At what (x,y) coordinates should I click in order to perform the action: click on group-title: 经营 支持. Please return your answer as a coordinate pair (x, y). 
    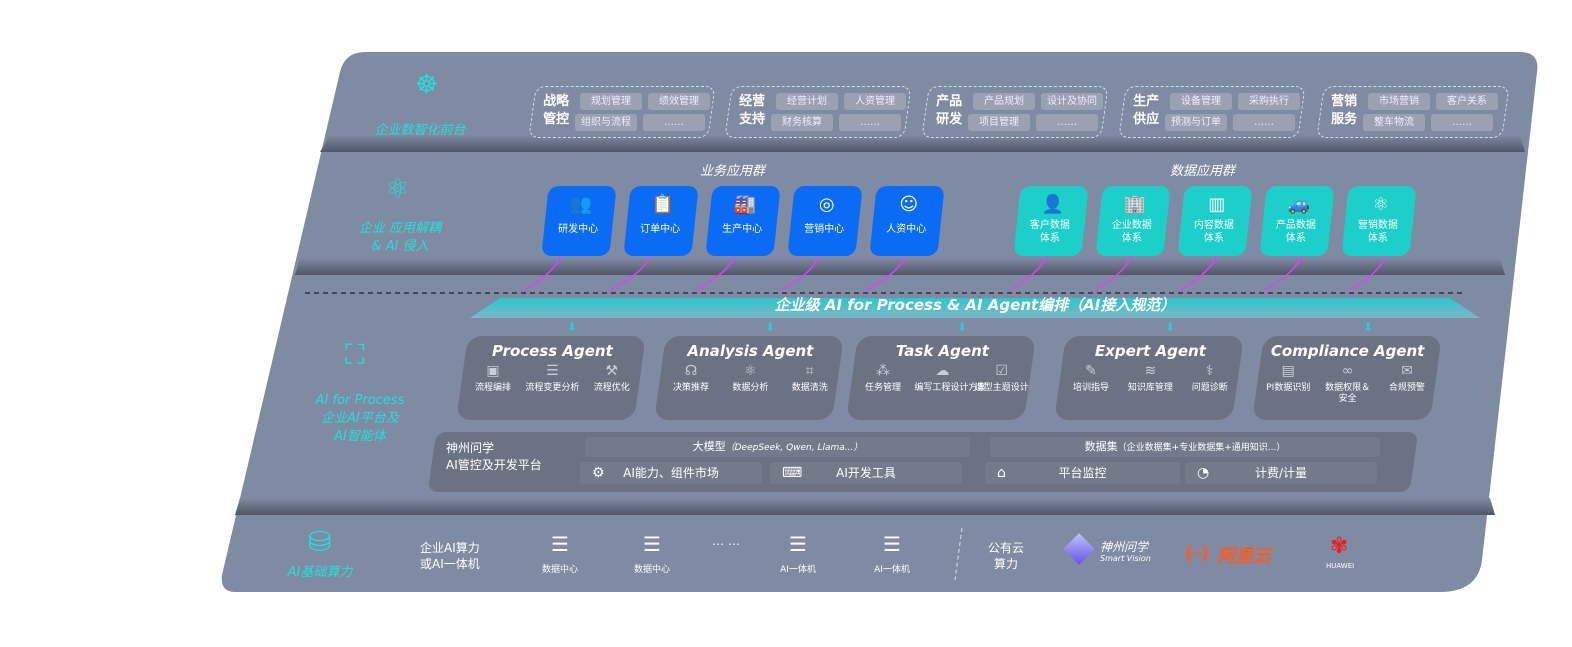
    Looking at the image, I should click on (752, 110).